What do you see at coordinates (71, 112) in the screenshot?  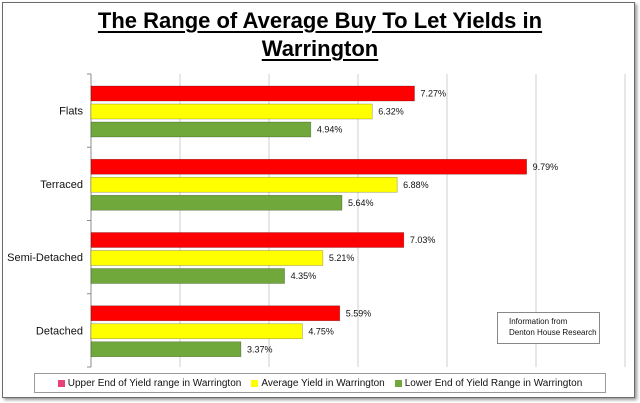 I see `category-label: Flats` at bounding box center [71, 112].